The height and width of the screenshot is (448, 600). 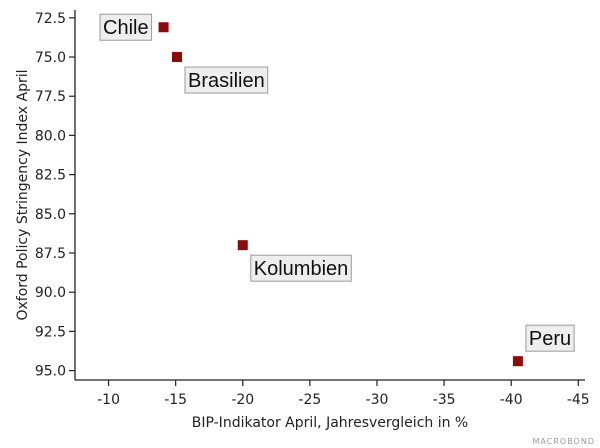 I want to click on y-tick-label: 77.5, so click(x=50, y=97).